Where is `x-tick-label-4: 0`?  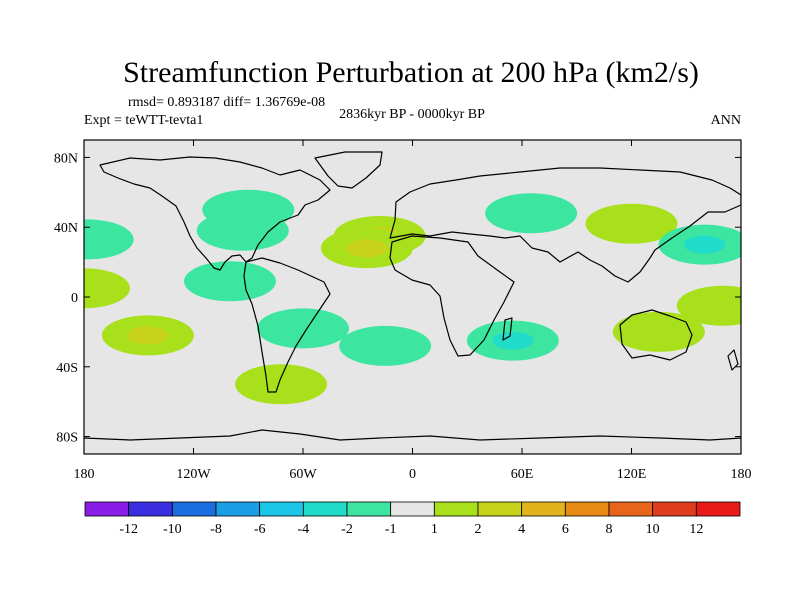
x-tick-label-4: 0 is located at coordinates (412, 474).